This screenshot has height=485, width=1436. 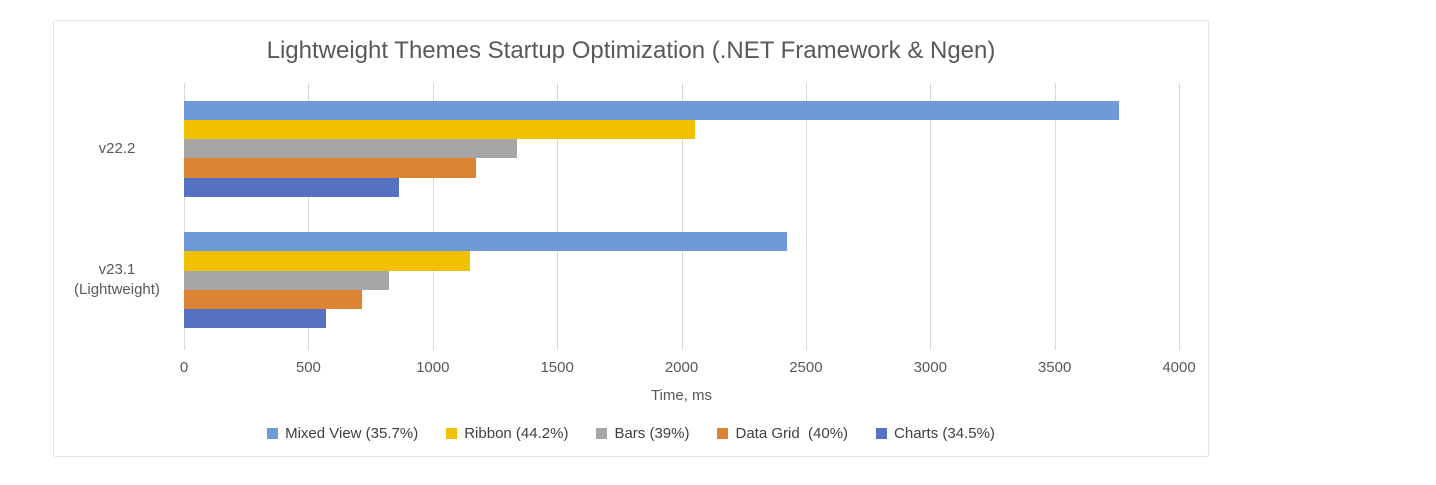 What do you see at coordinates (681, 367) in the screenshot?
I see `x-tick-label-2000: 2000` at bounding box center [681, 367].